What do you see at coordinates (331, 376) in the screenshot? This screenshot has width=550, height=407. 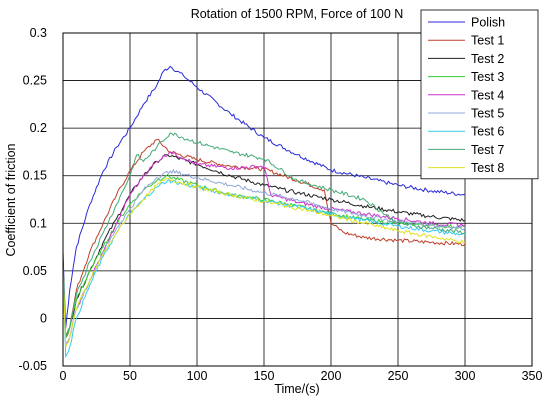 I see `x-tick-label: 200` at bounding box center [331, 376].